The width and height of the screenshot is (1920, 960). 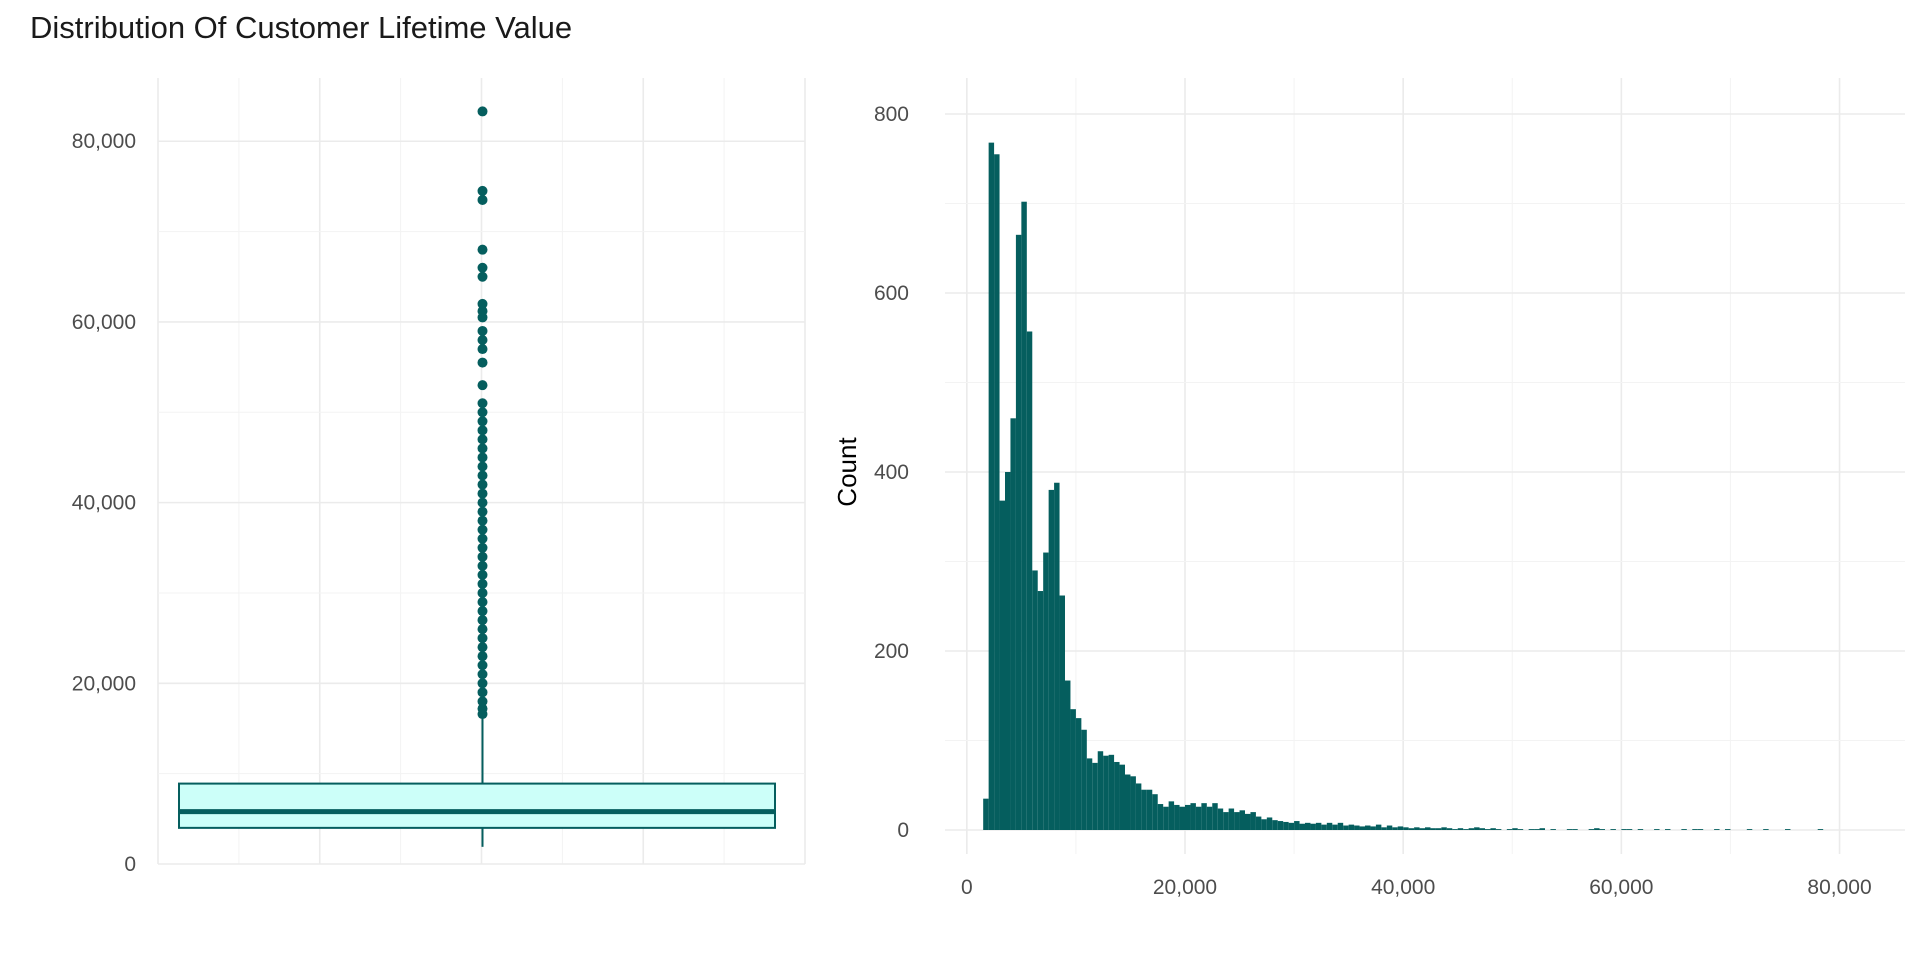 What do you see at coordinates (477, 805) in the screenshot?
I see `iqr-box` at bounding box center [477, 805].